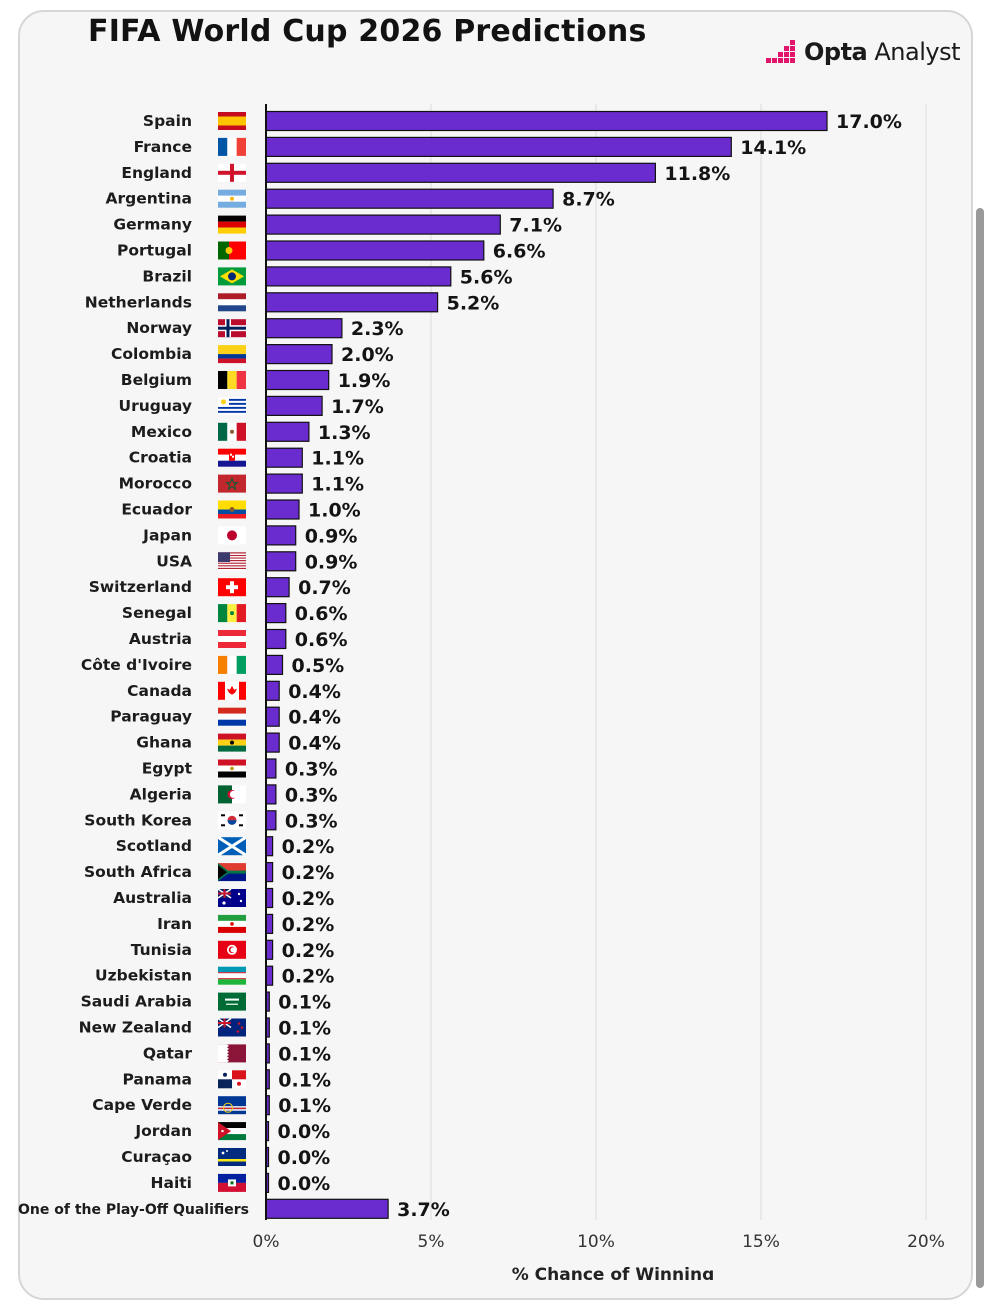 This screenshot has width=993, height=1300. I want to click on flag-ci-icon, so click(232, 664).